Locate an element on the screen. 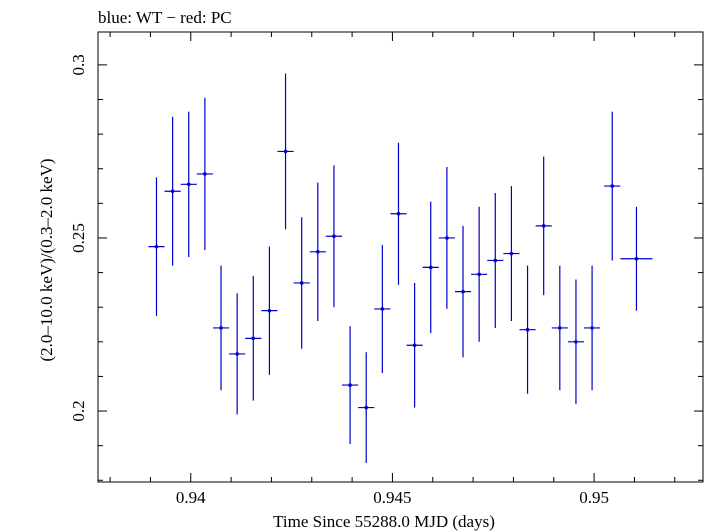 The height and width of the screenshot is (532, 705). x-tick-label: 0.95 is located at coordinates (594, 497).